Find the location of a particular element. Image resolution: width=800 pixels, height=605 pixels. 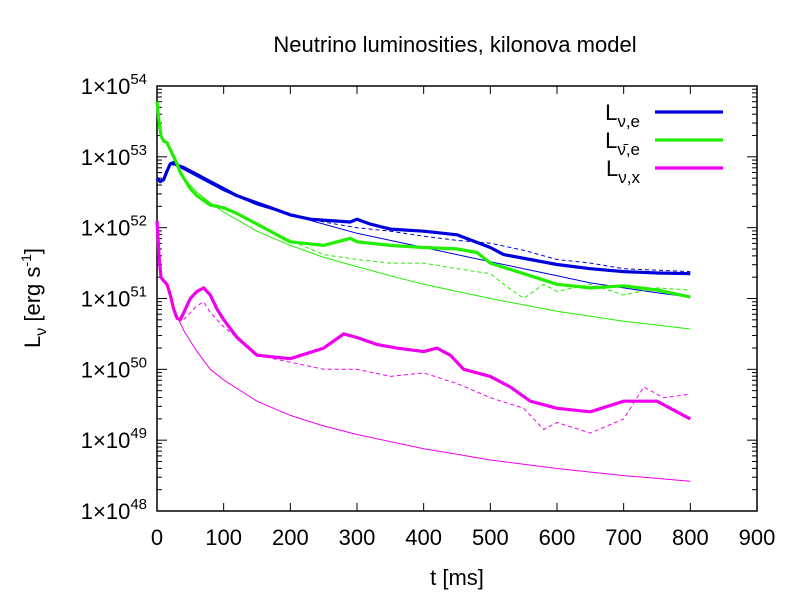

legend-label-sub: ν,e is located at coordinates (628, 121).